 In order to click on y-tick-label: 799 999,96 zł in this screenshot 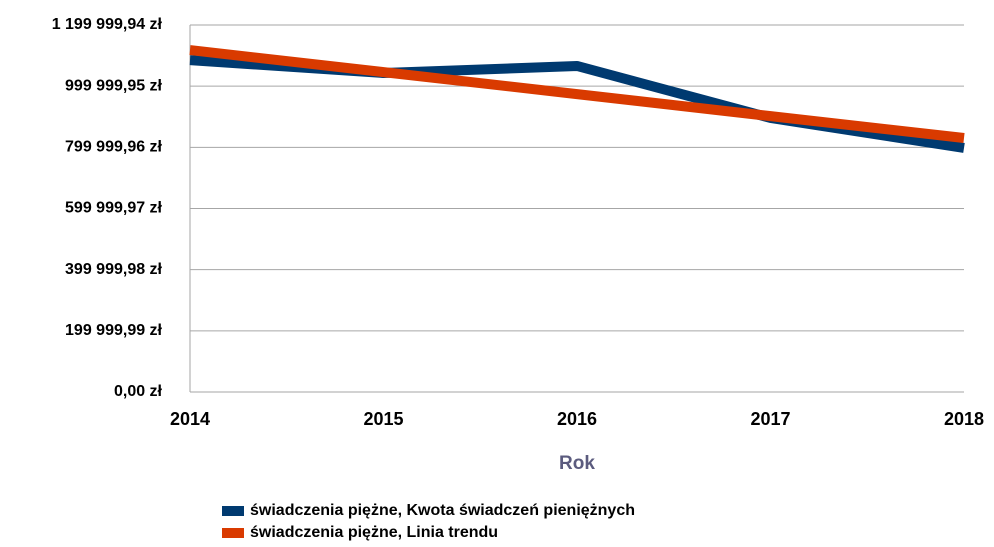, I will do `click(114, 147)`.